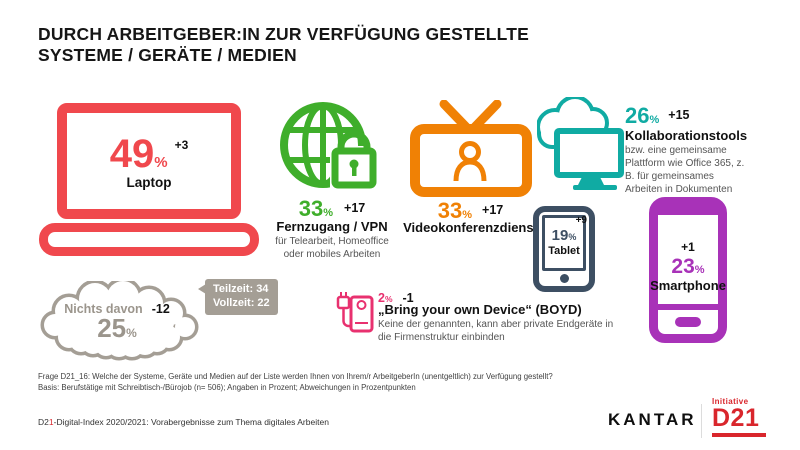 The width and height of the screenshot is (800, 450). Describe the element at coordinates (688, 210) in the screenshot. I see `smartphone-speaker-band` at that location.